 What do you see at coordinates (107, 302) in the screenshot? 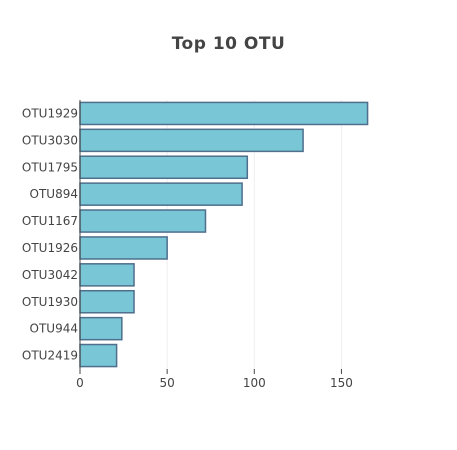
I see `bar-OTU1930` at bounding box center [107, 302].